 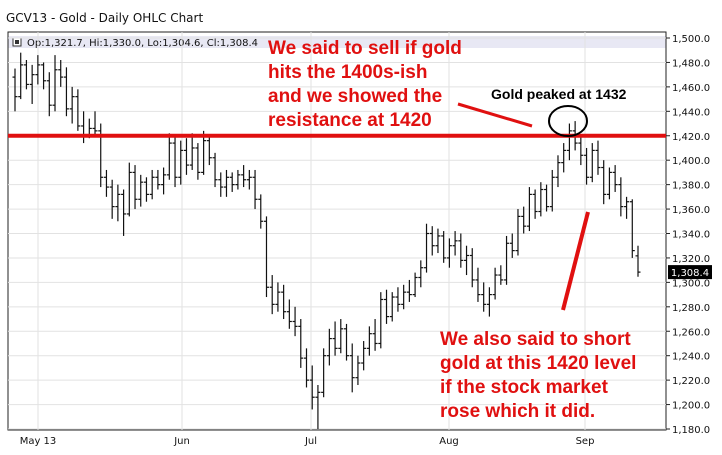 I want to click on x-tick-label: Aug, so click(x=449, y=441).